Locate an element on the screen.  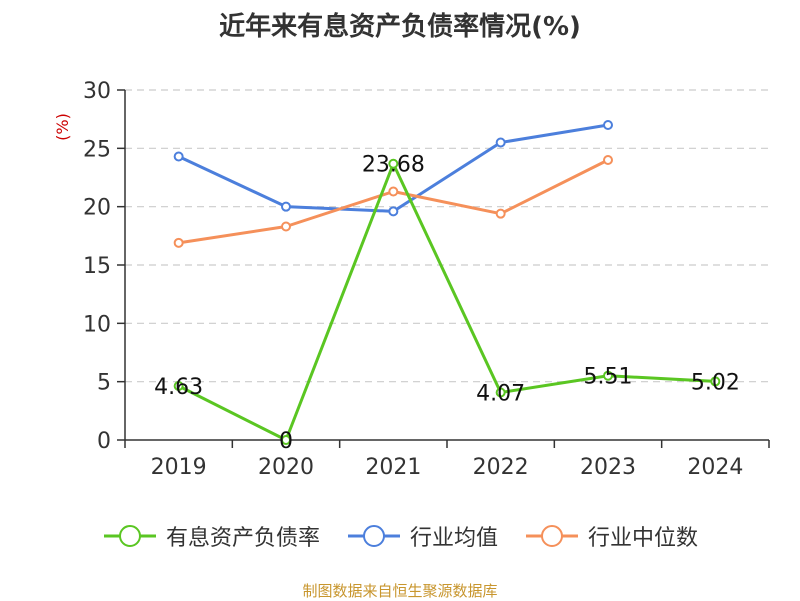
x-tick-label: 2024 is located at coordinates (715, 467).